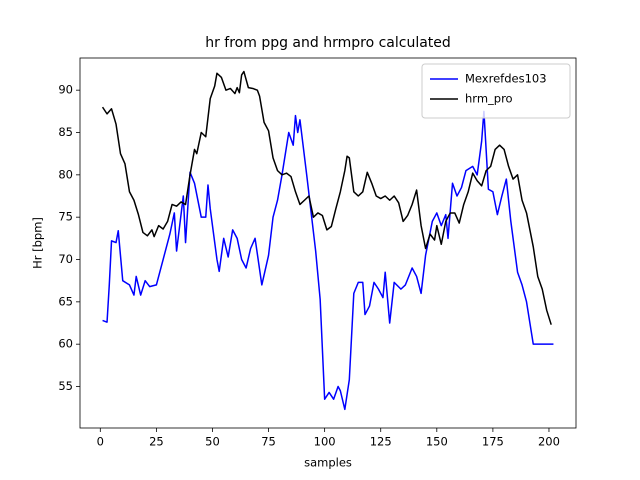 Image resolution: width=640 pixels, height=480 pixels. I want to click on y-tick-label: 65, so click(65, 301).